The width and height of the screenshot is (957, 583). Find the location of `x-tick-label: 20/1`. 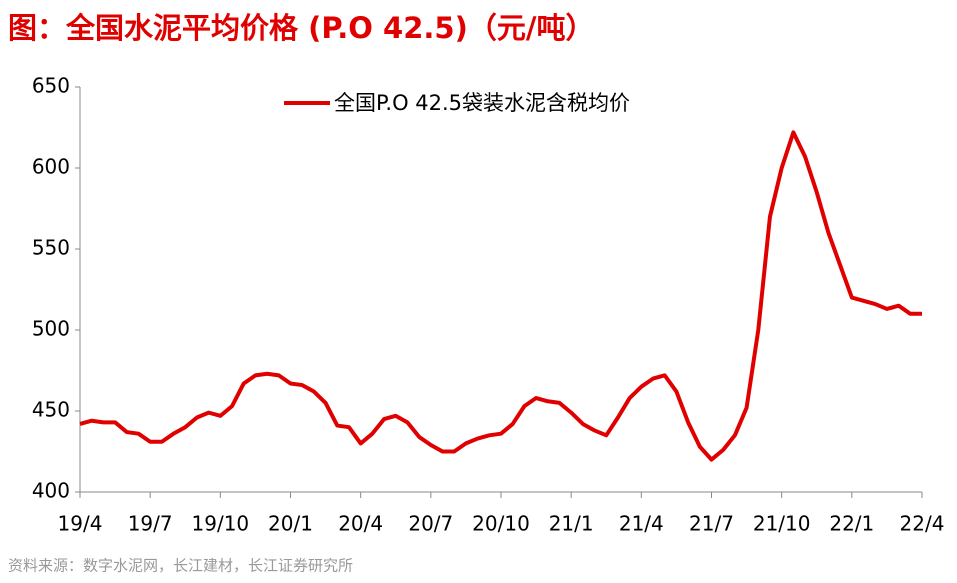

x-tick-label: 20/1 is located at coordinates (290, 524).